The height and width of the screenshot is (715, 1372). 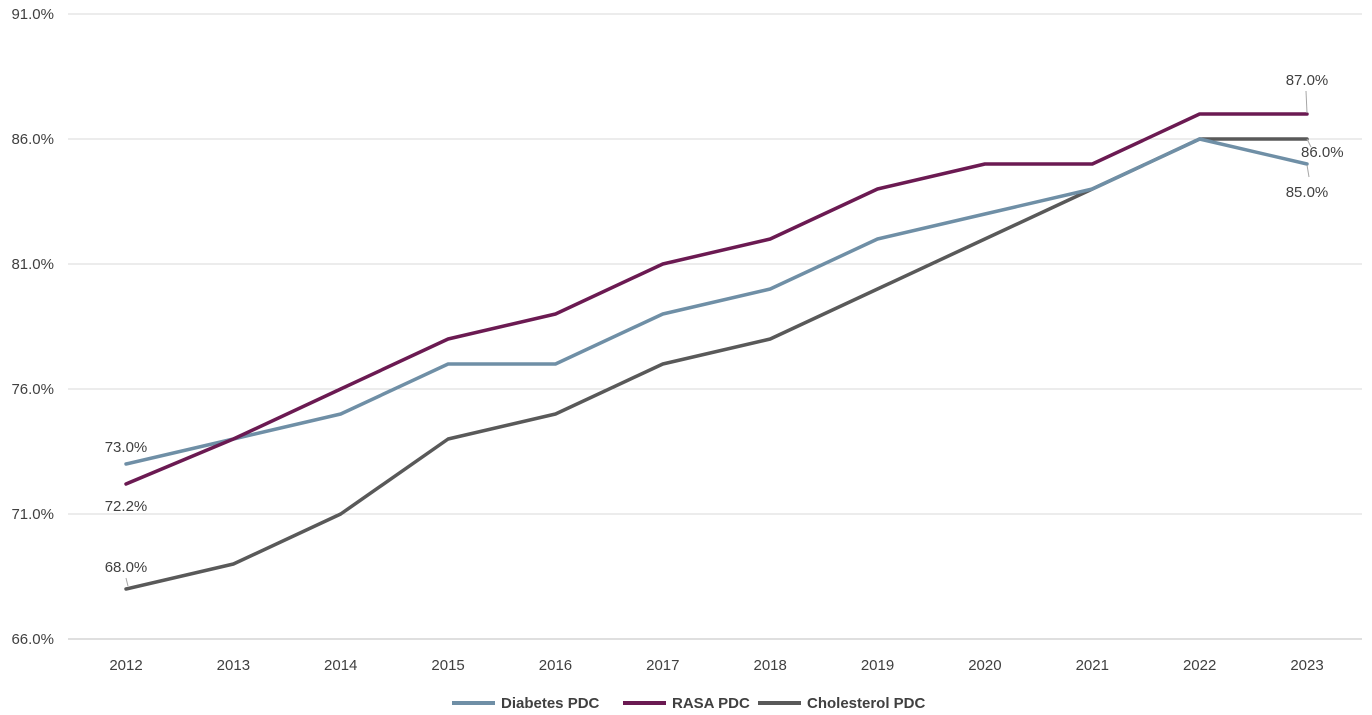 What do you see at coordinates (32, 264) in the screenshot?
I see `y-tick-label: 81.0%` at bounding box center [32, 264].